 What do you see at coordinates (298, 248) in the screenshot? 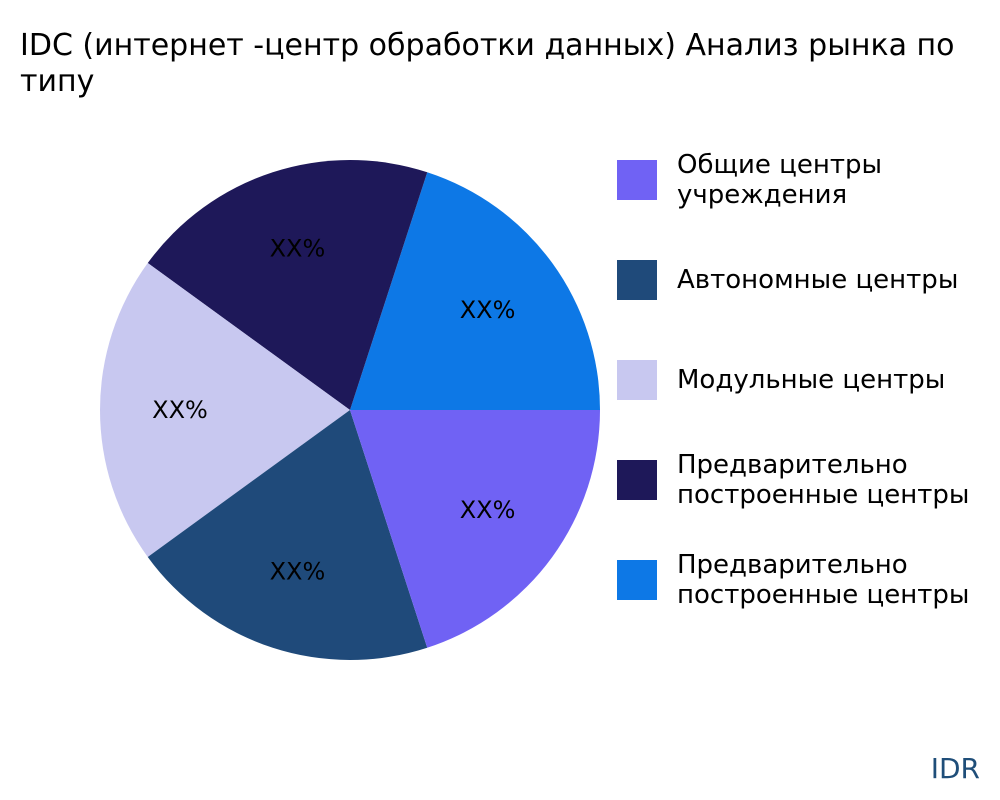
I see `slice-label-1: XX%` at bounding box center [298, 248].